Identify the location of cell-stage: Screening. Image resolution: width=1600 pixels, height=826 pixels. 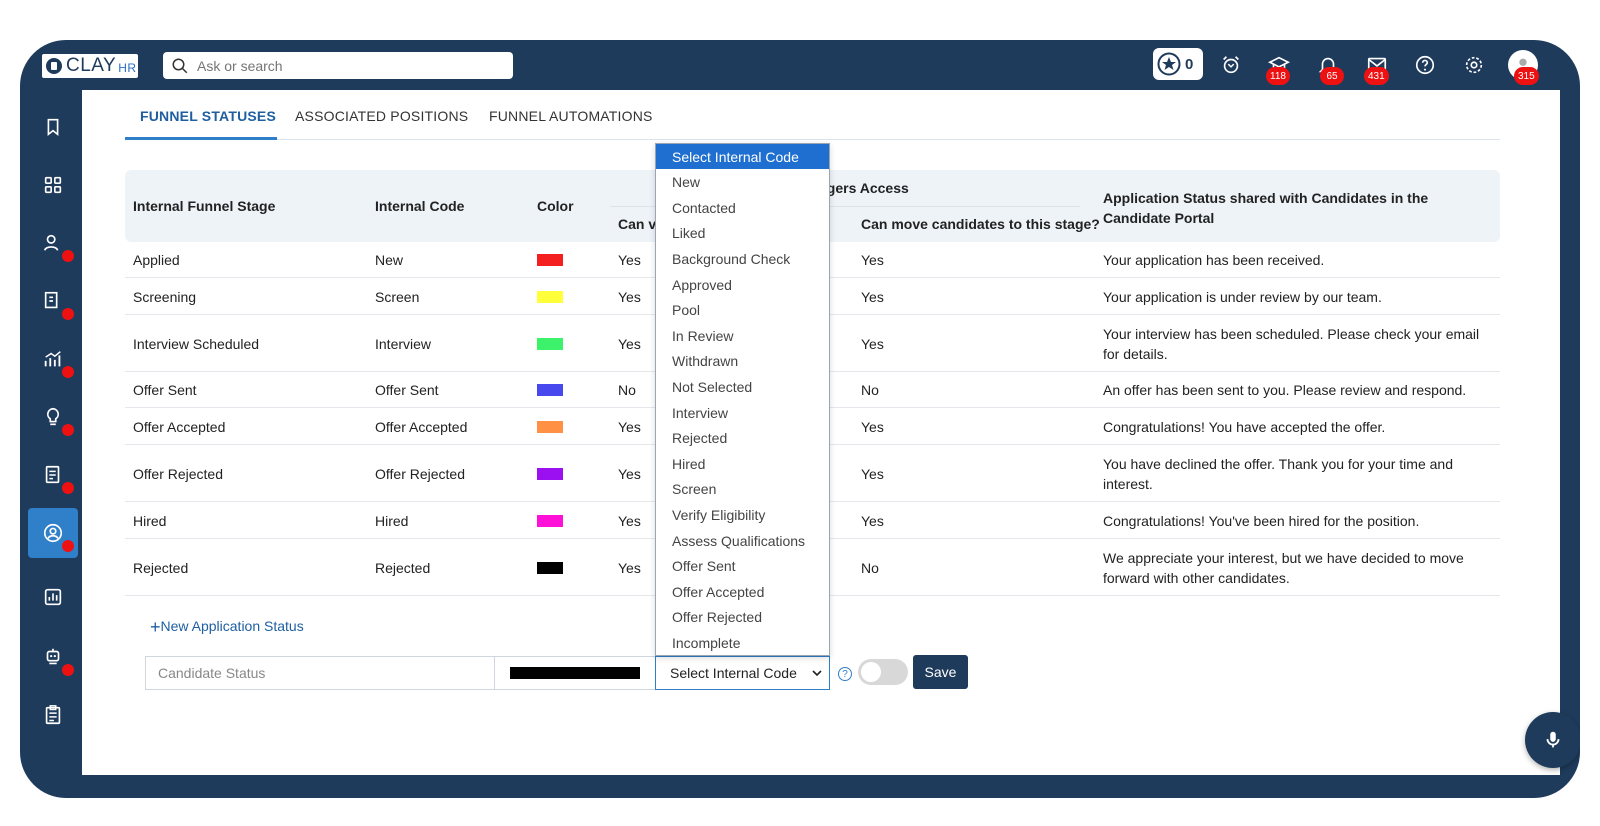
(165, 296).